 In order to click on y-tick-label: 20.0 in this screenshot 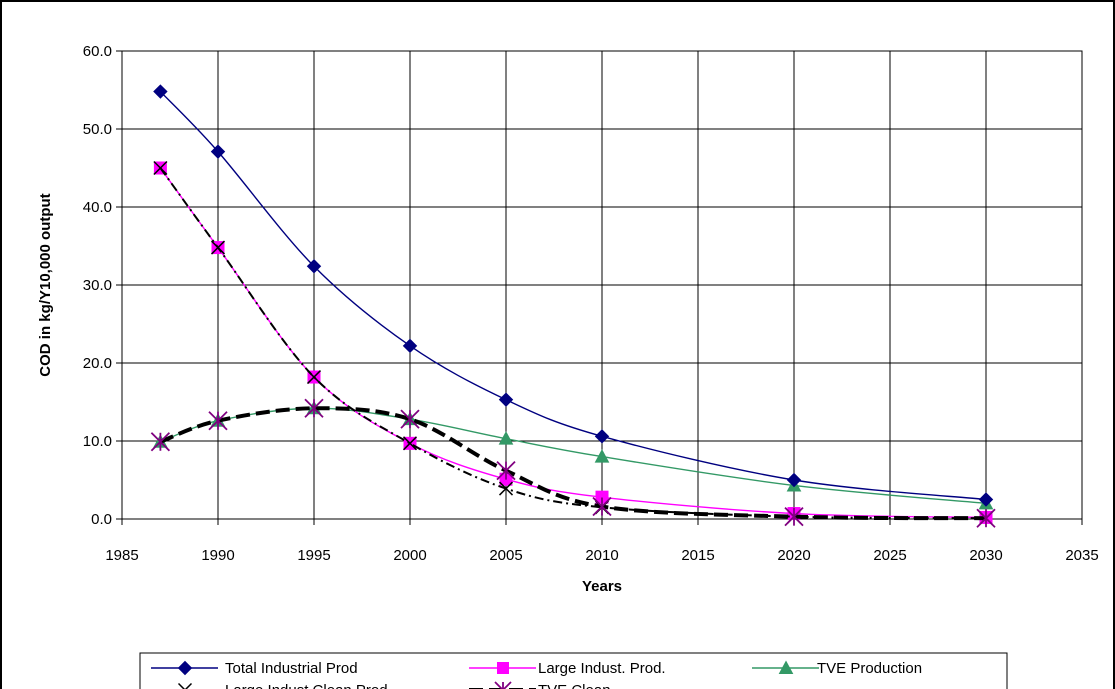, I will do `click(97, 363)`.